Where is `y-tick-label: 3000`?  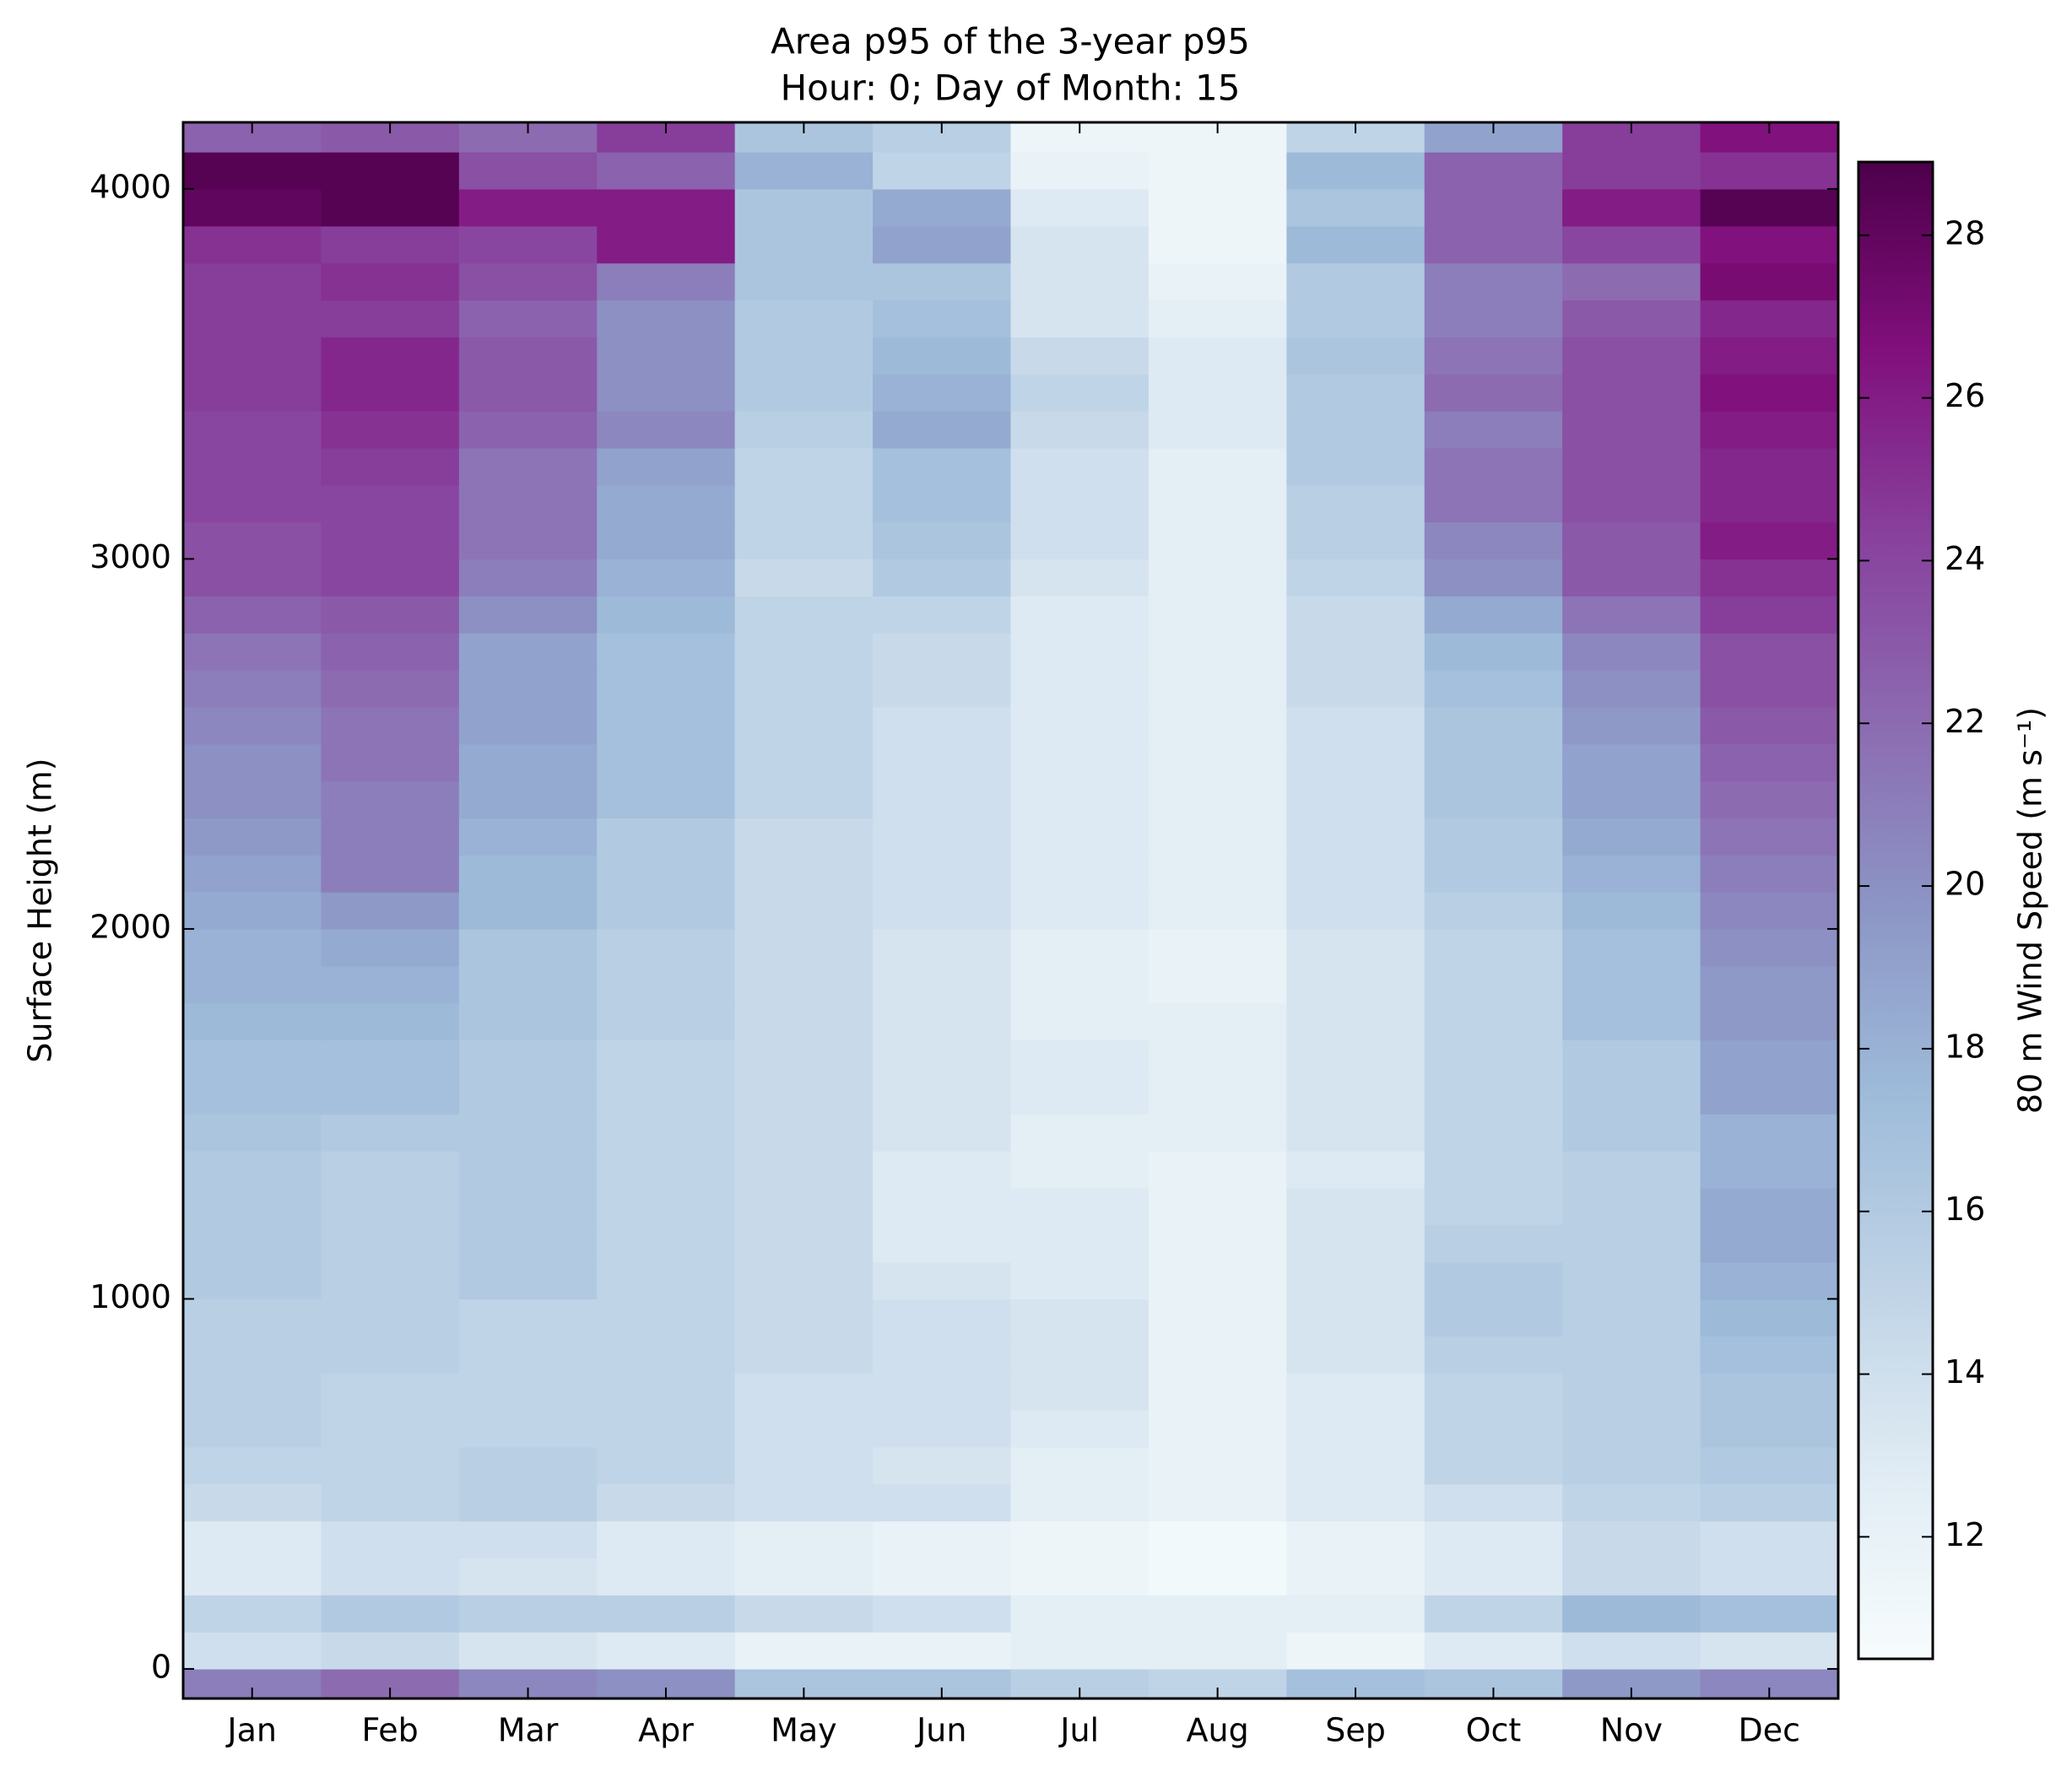 y-tick-label: 3000 is located at coordinates (130, 556).